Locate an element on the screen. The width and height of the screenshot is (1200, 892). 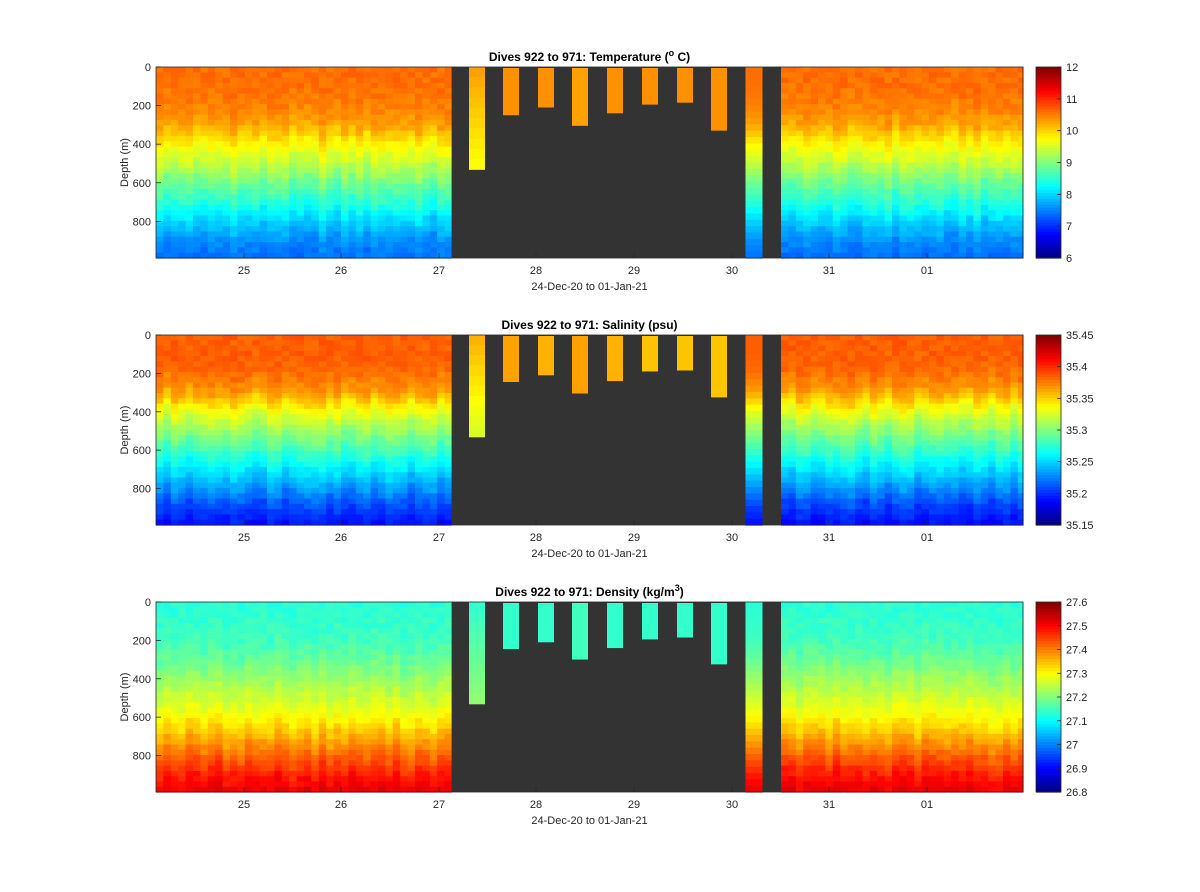
deep-dive-cell is located at coordinates (754, 249).